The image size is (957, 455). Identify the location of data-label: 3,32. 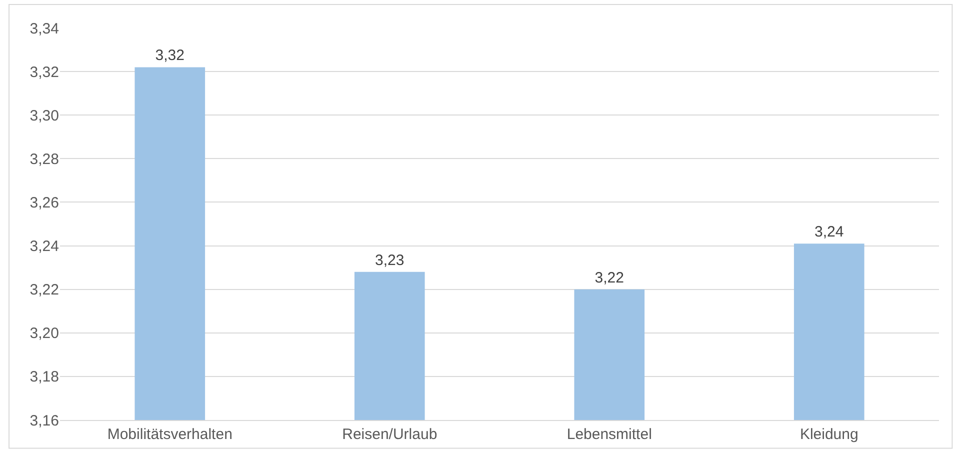
(169, 55).